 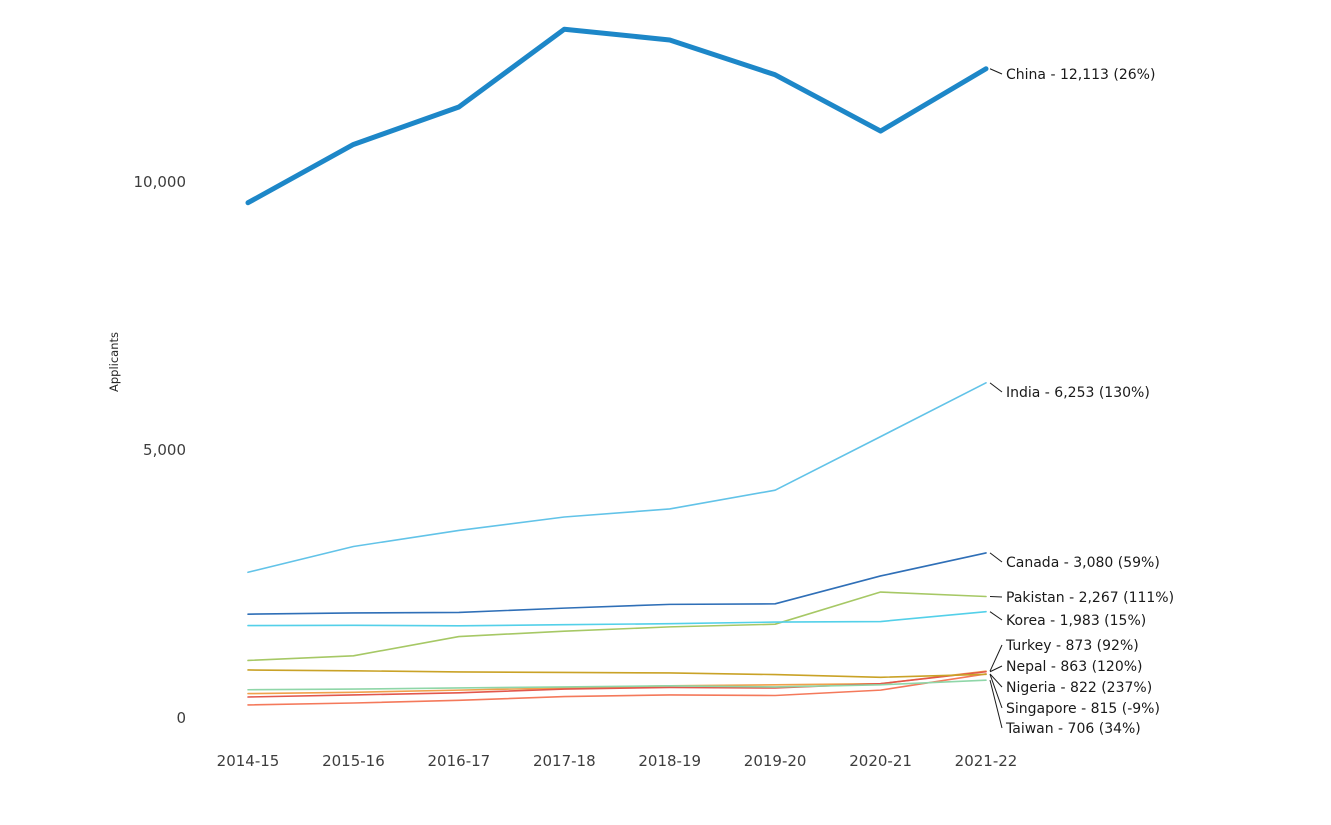 I want to click on series-line-nigeria, so click(x=617, y=689).